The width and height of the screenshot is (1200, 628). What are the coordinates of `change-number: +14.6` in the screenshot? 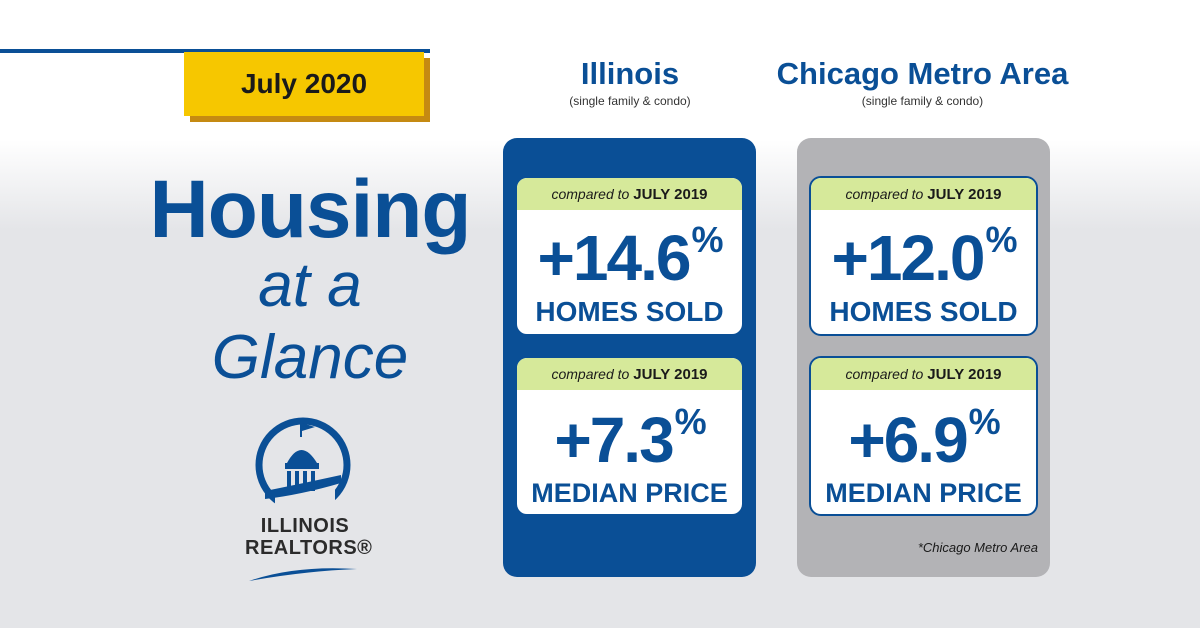 It's located at (614, 258).